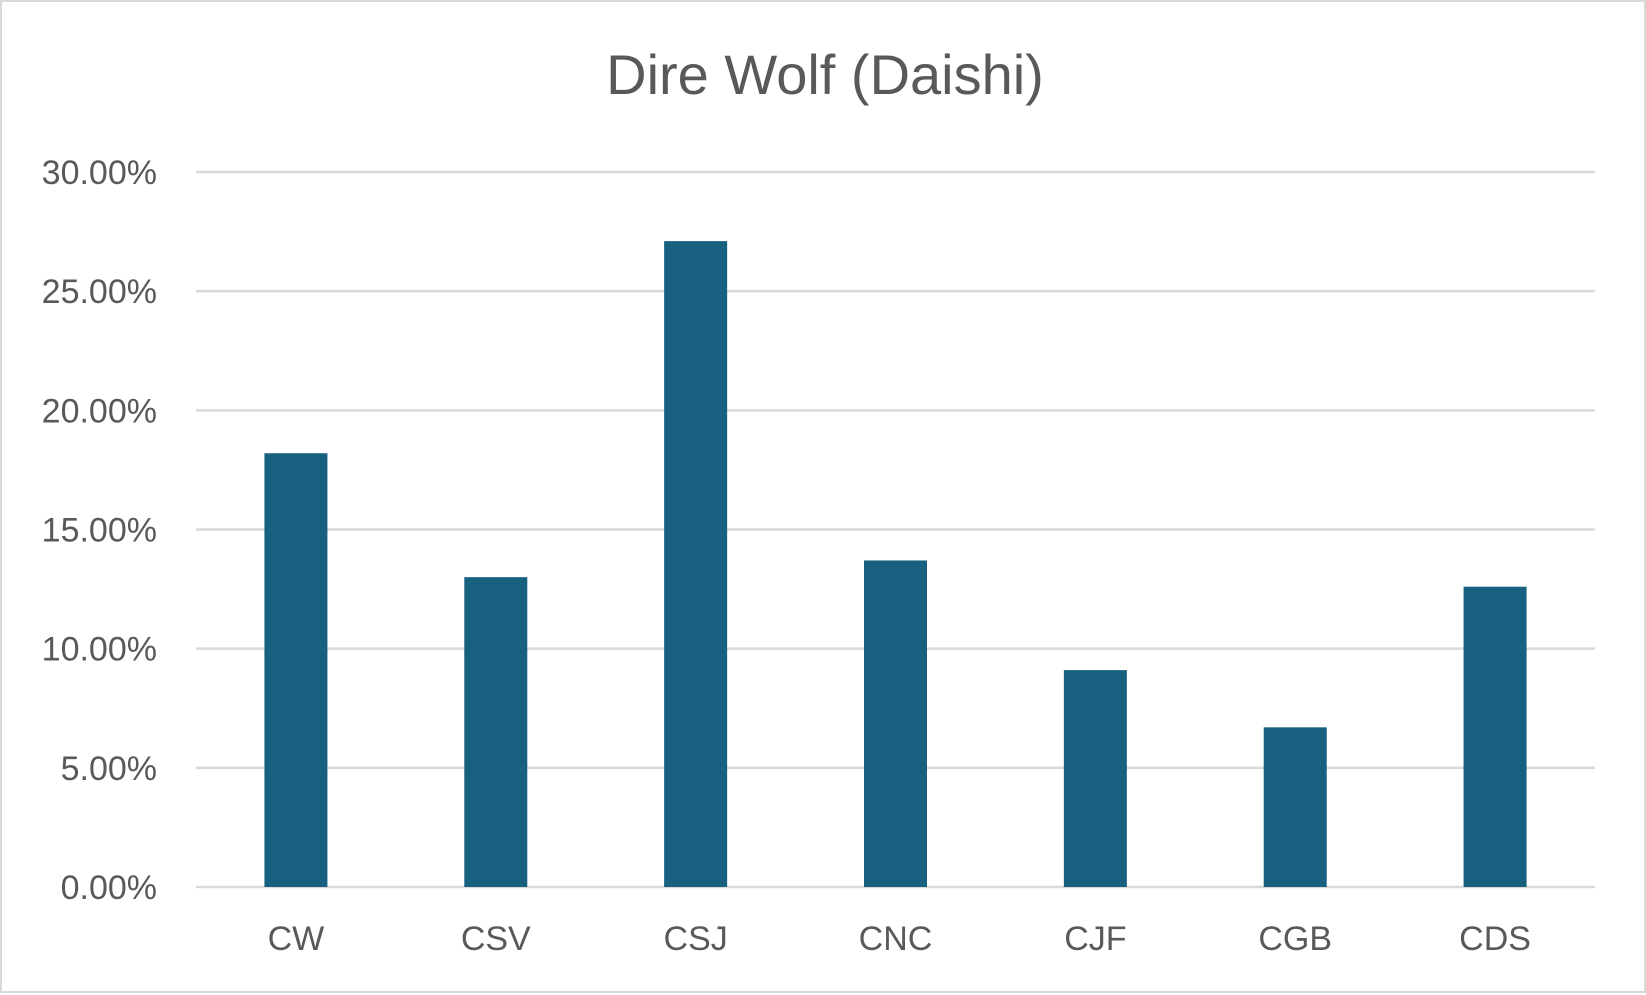 Image resolution: width=1646 pixels, height=995 pixels. What do you see at coordinates (109, 769) in the screenshot?
I see `y-tick-label: 5.00%` at bounding box center [109, 769].